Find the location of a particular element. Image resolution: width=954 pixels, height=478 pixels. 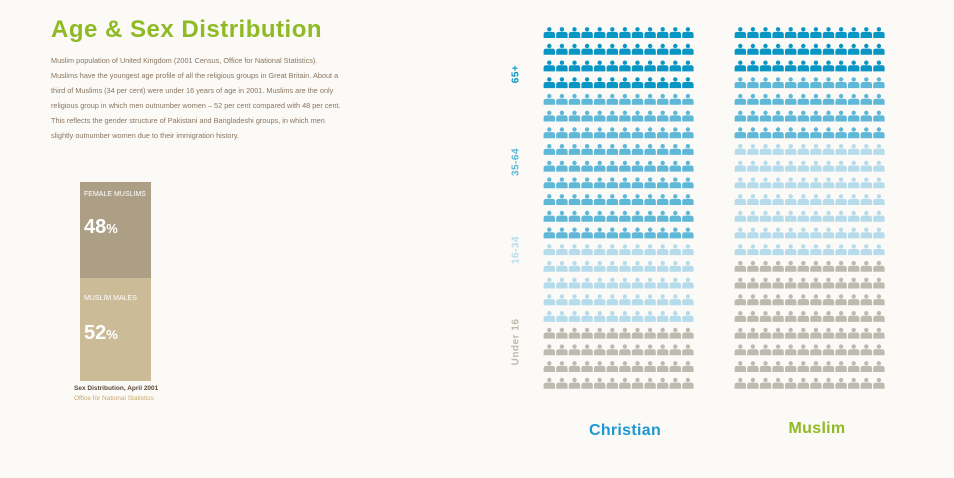

male-segment: MUSLIM MALES 52% is located at coordinates (115, 329).